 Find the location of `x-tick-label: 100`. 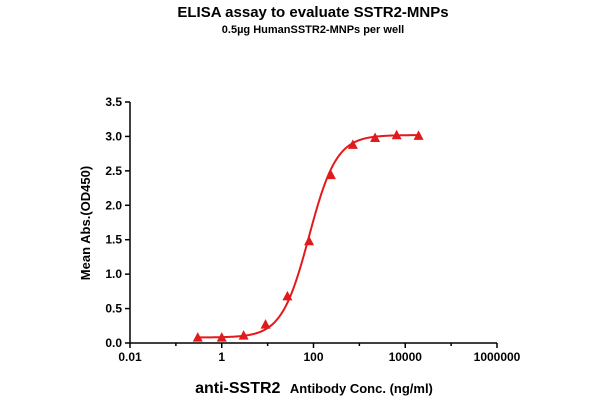

x-tick-label: 100 is located at coordinates (313, 357).